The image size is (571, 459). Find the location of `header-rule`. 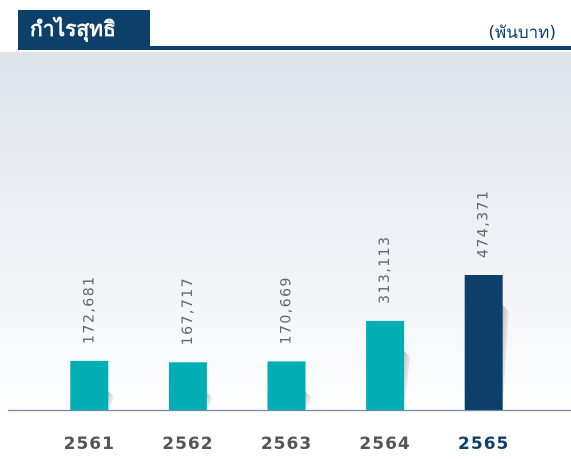

header-rule is located at coordinates (294, 48).